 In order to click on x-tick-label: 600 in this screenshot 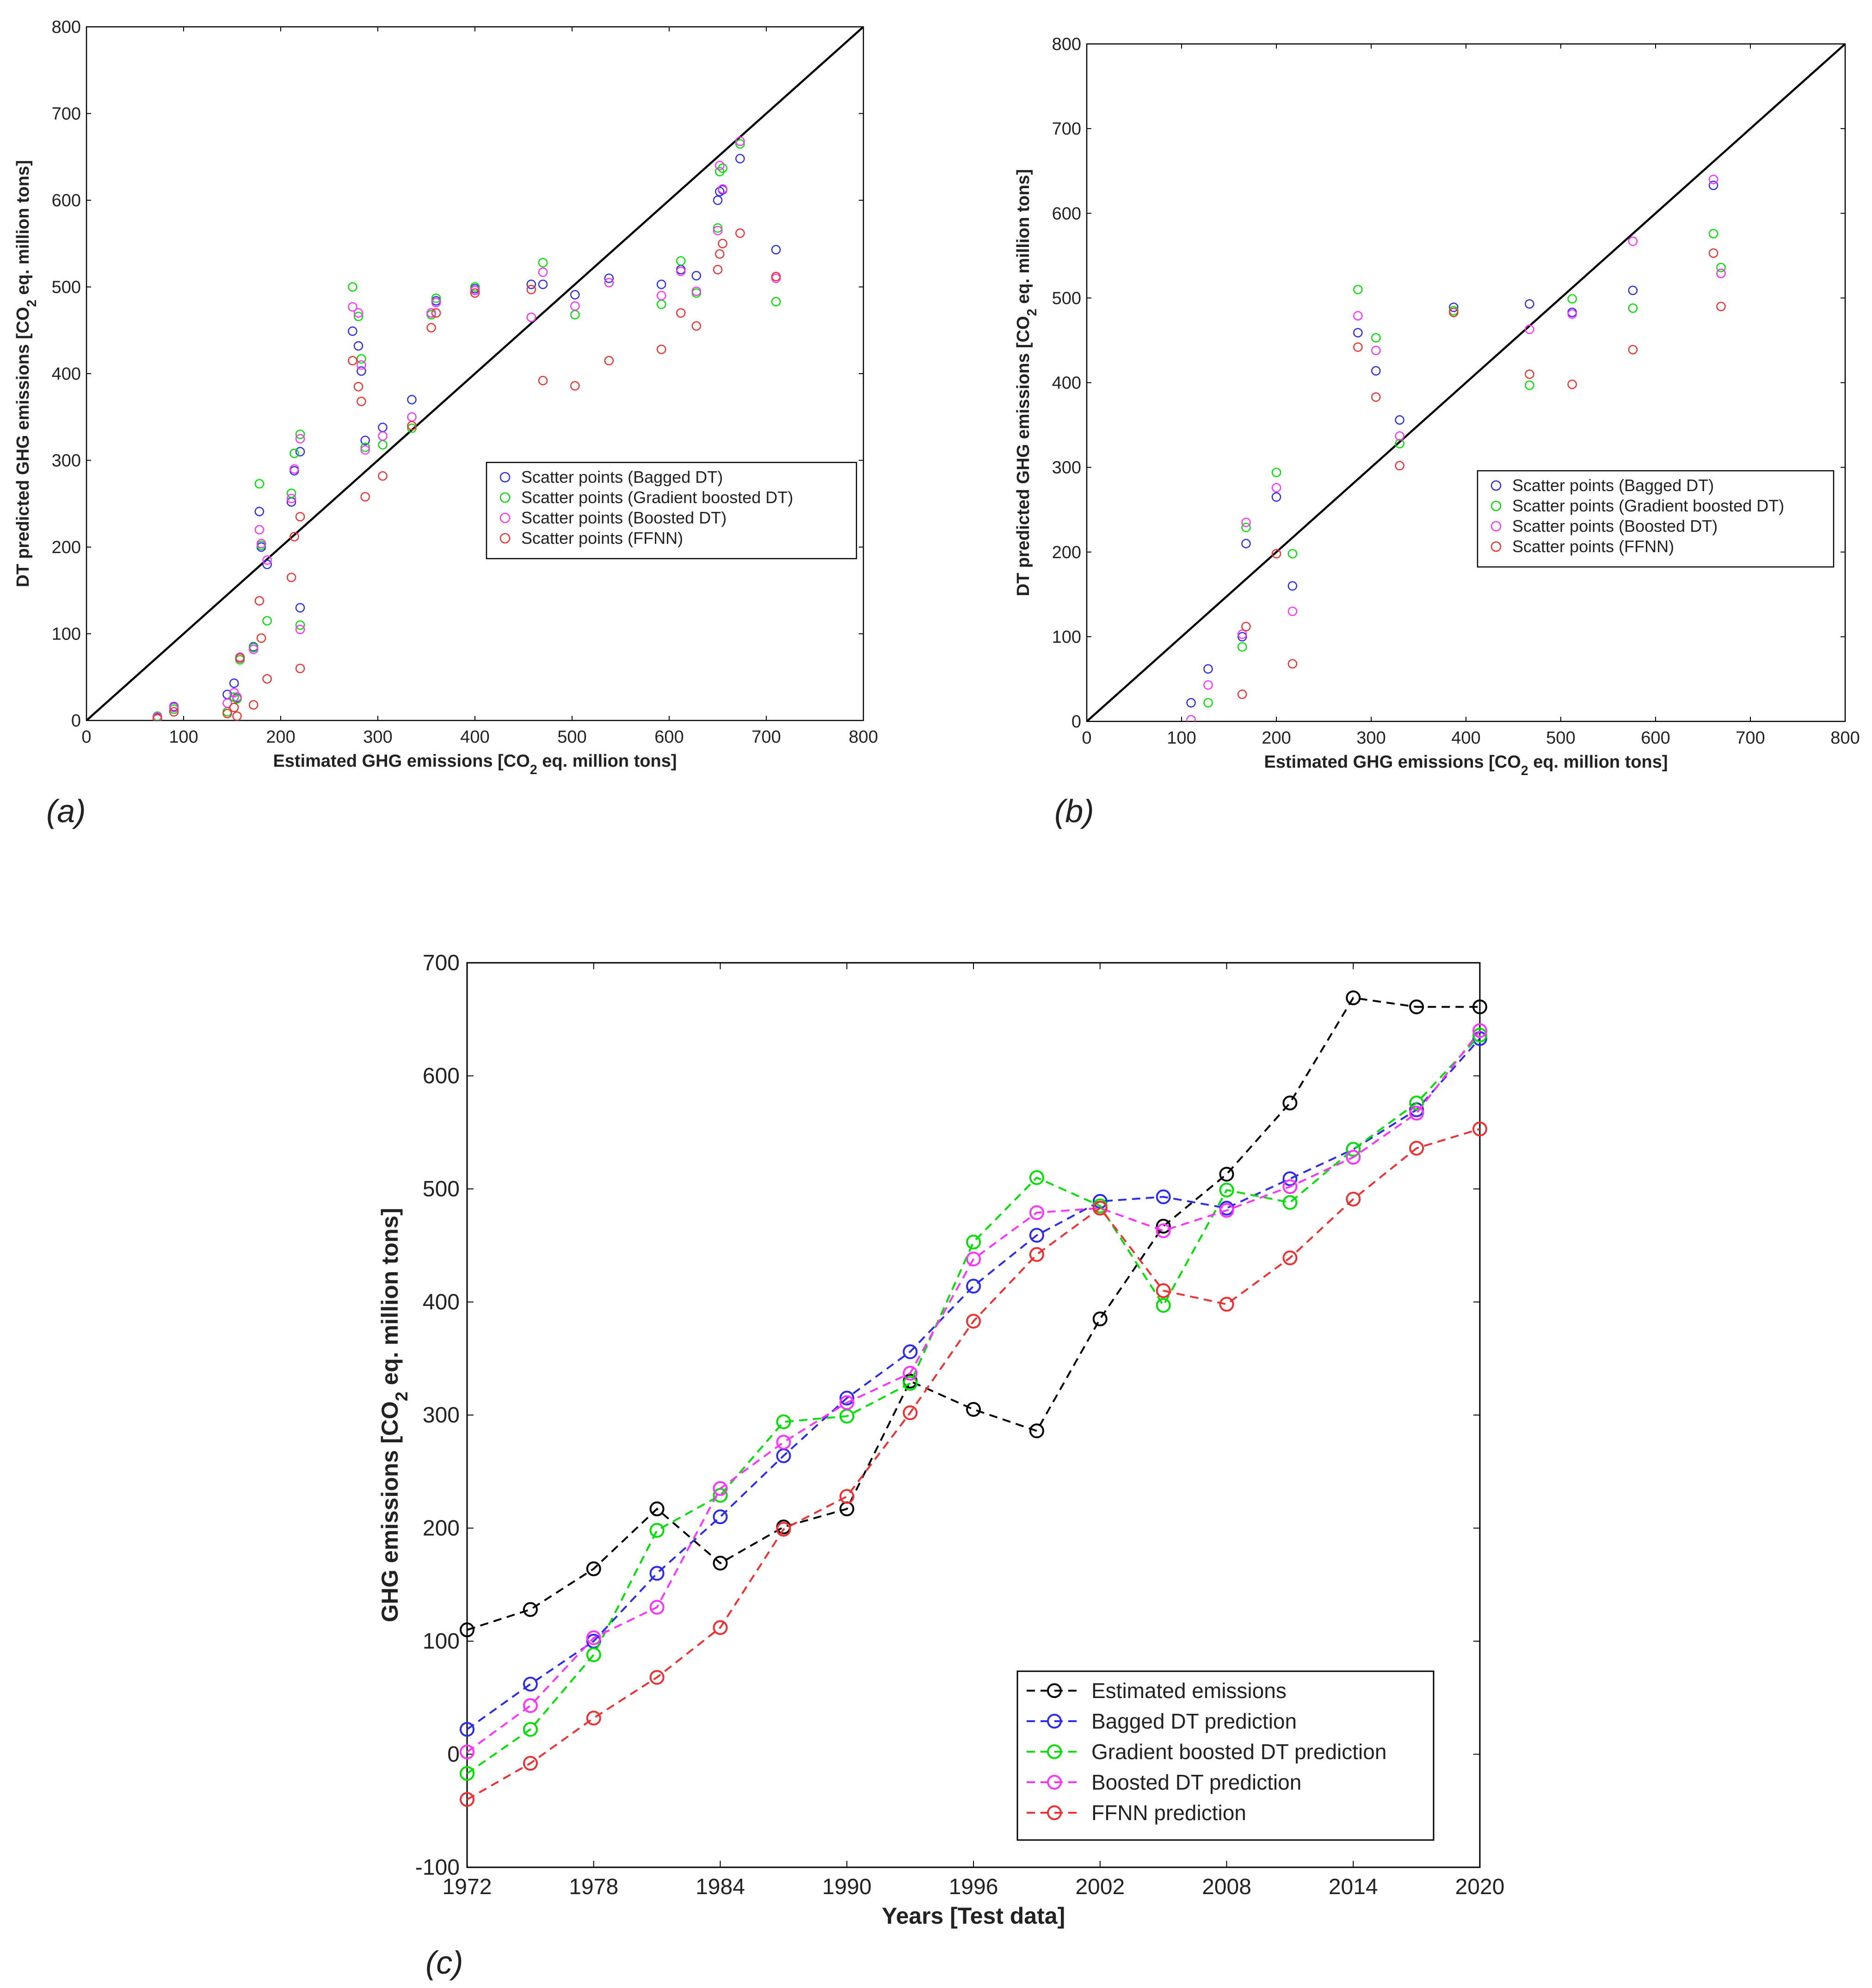, I will do `click(1655, 738)`.